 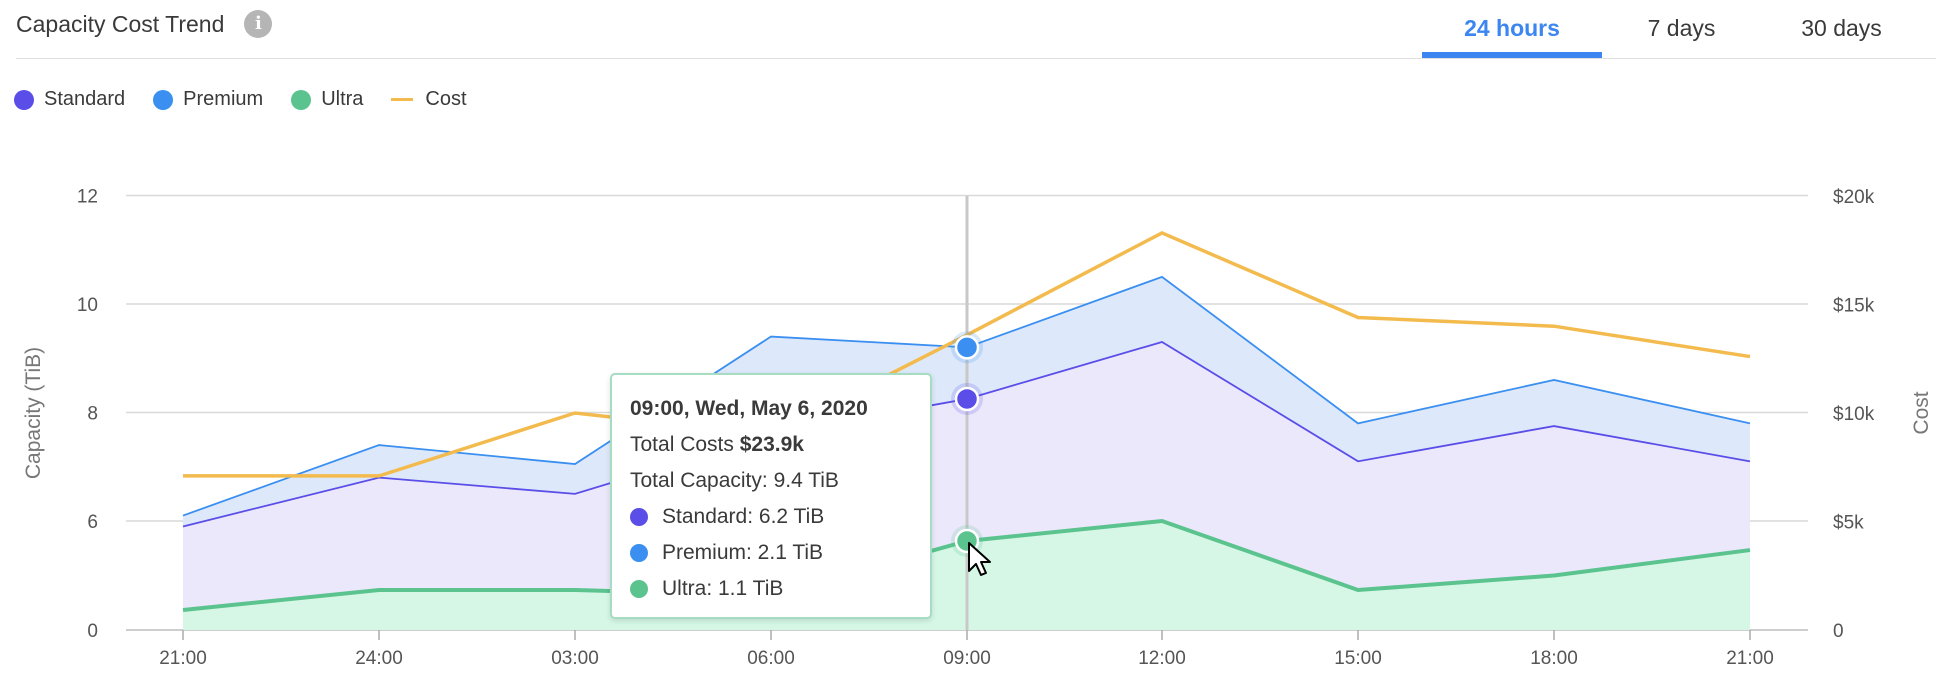 What do you see at coordinates (163, 99) in the screenshot?
I see `legend-premium-dot-icon` at bounding box center [163, 99].